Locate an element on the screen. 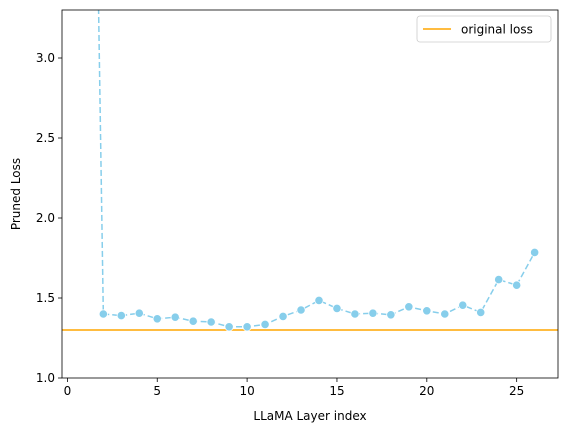 The height and width of the screenshot is (432, 567). legend: original loss is located at coordinates (484, 29).